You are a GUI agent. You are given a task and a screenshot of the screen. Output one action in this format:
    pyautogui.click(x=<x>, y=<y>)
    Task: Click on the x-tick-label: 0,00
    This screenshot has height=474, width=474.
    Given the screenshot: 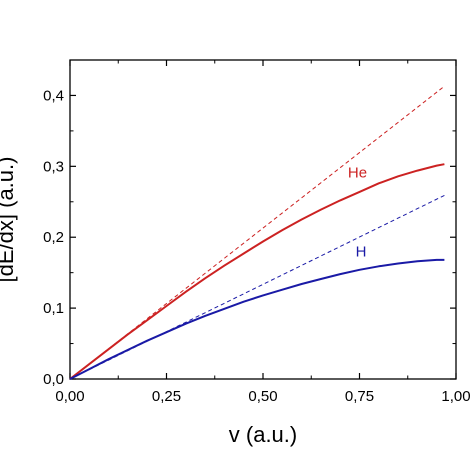 What is the action you would take?
    pyautogui.click(x=69, y=396)
    